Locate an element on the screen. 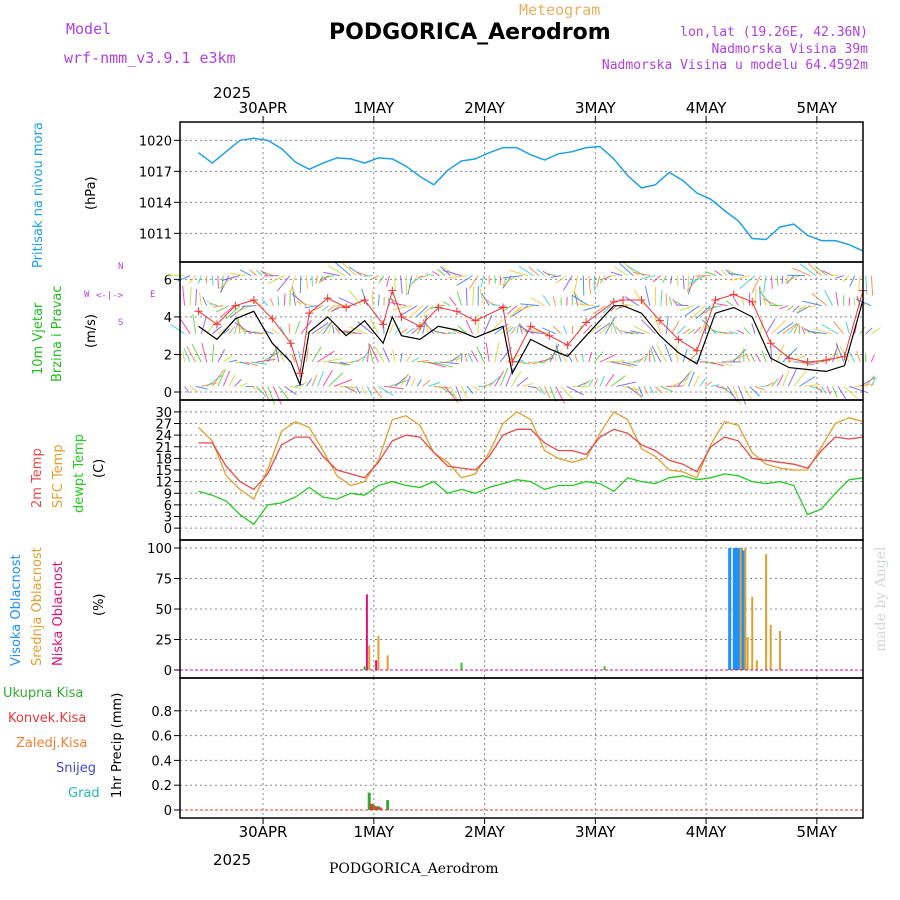 Image resolution: width=900 pixels, height=900 pixels. ytick-label-2-7: 9 is located at coordinates (168, 494).